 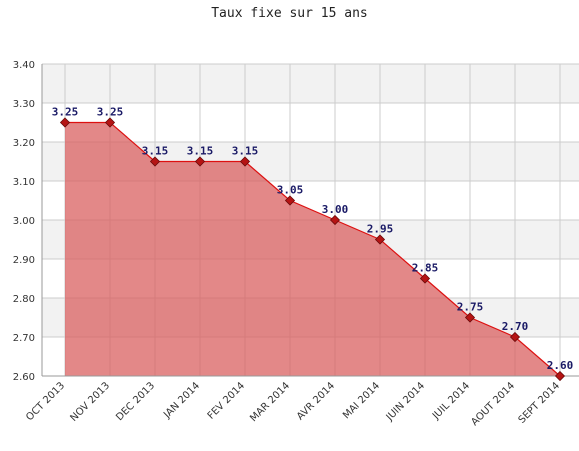 I want to click on chart-title: Taux fixe sur 15 ans, so click(x=289, y=13).